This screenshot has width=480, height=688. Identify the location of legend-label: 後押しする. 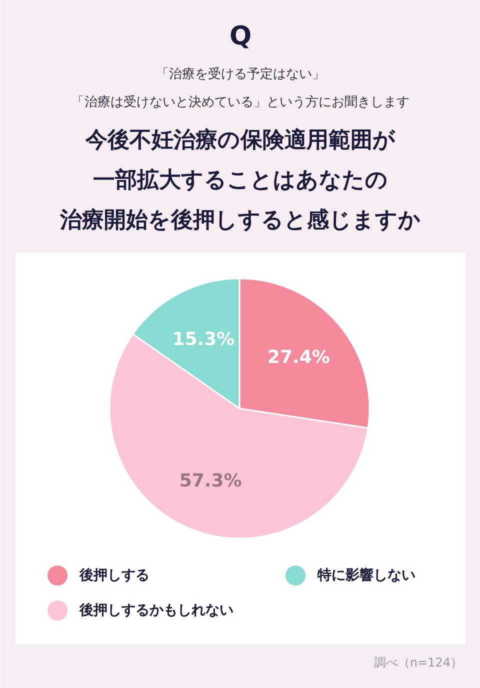
(114, 576).